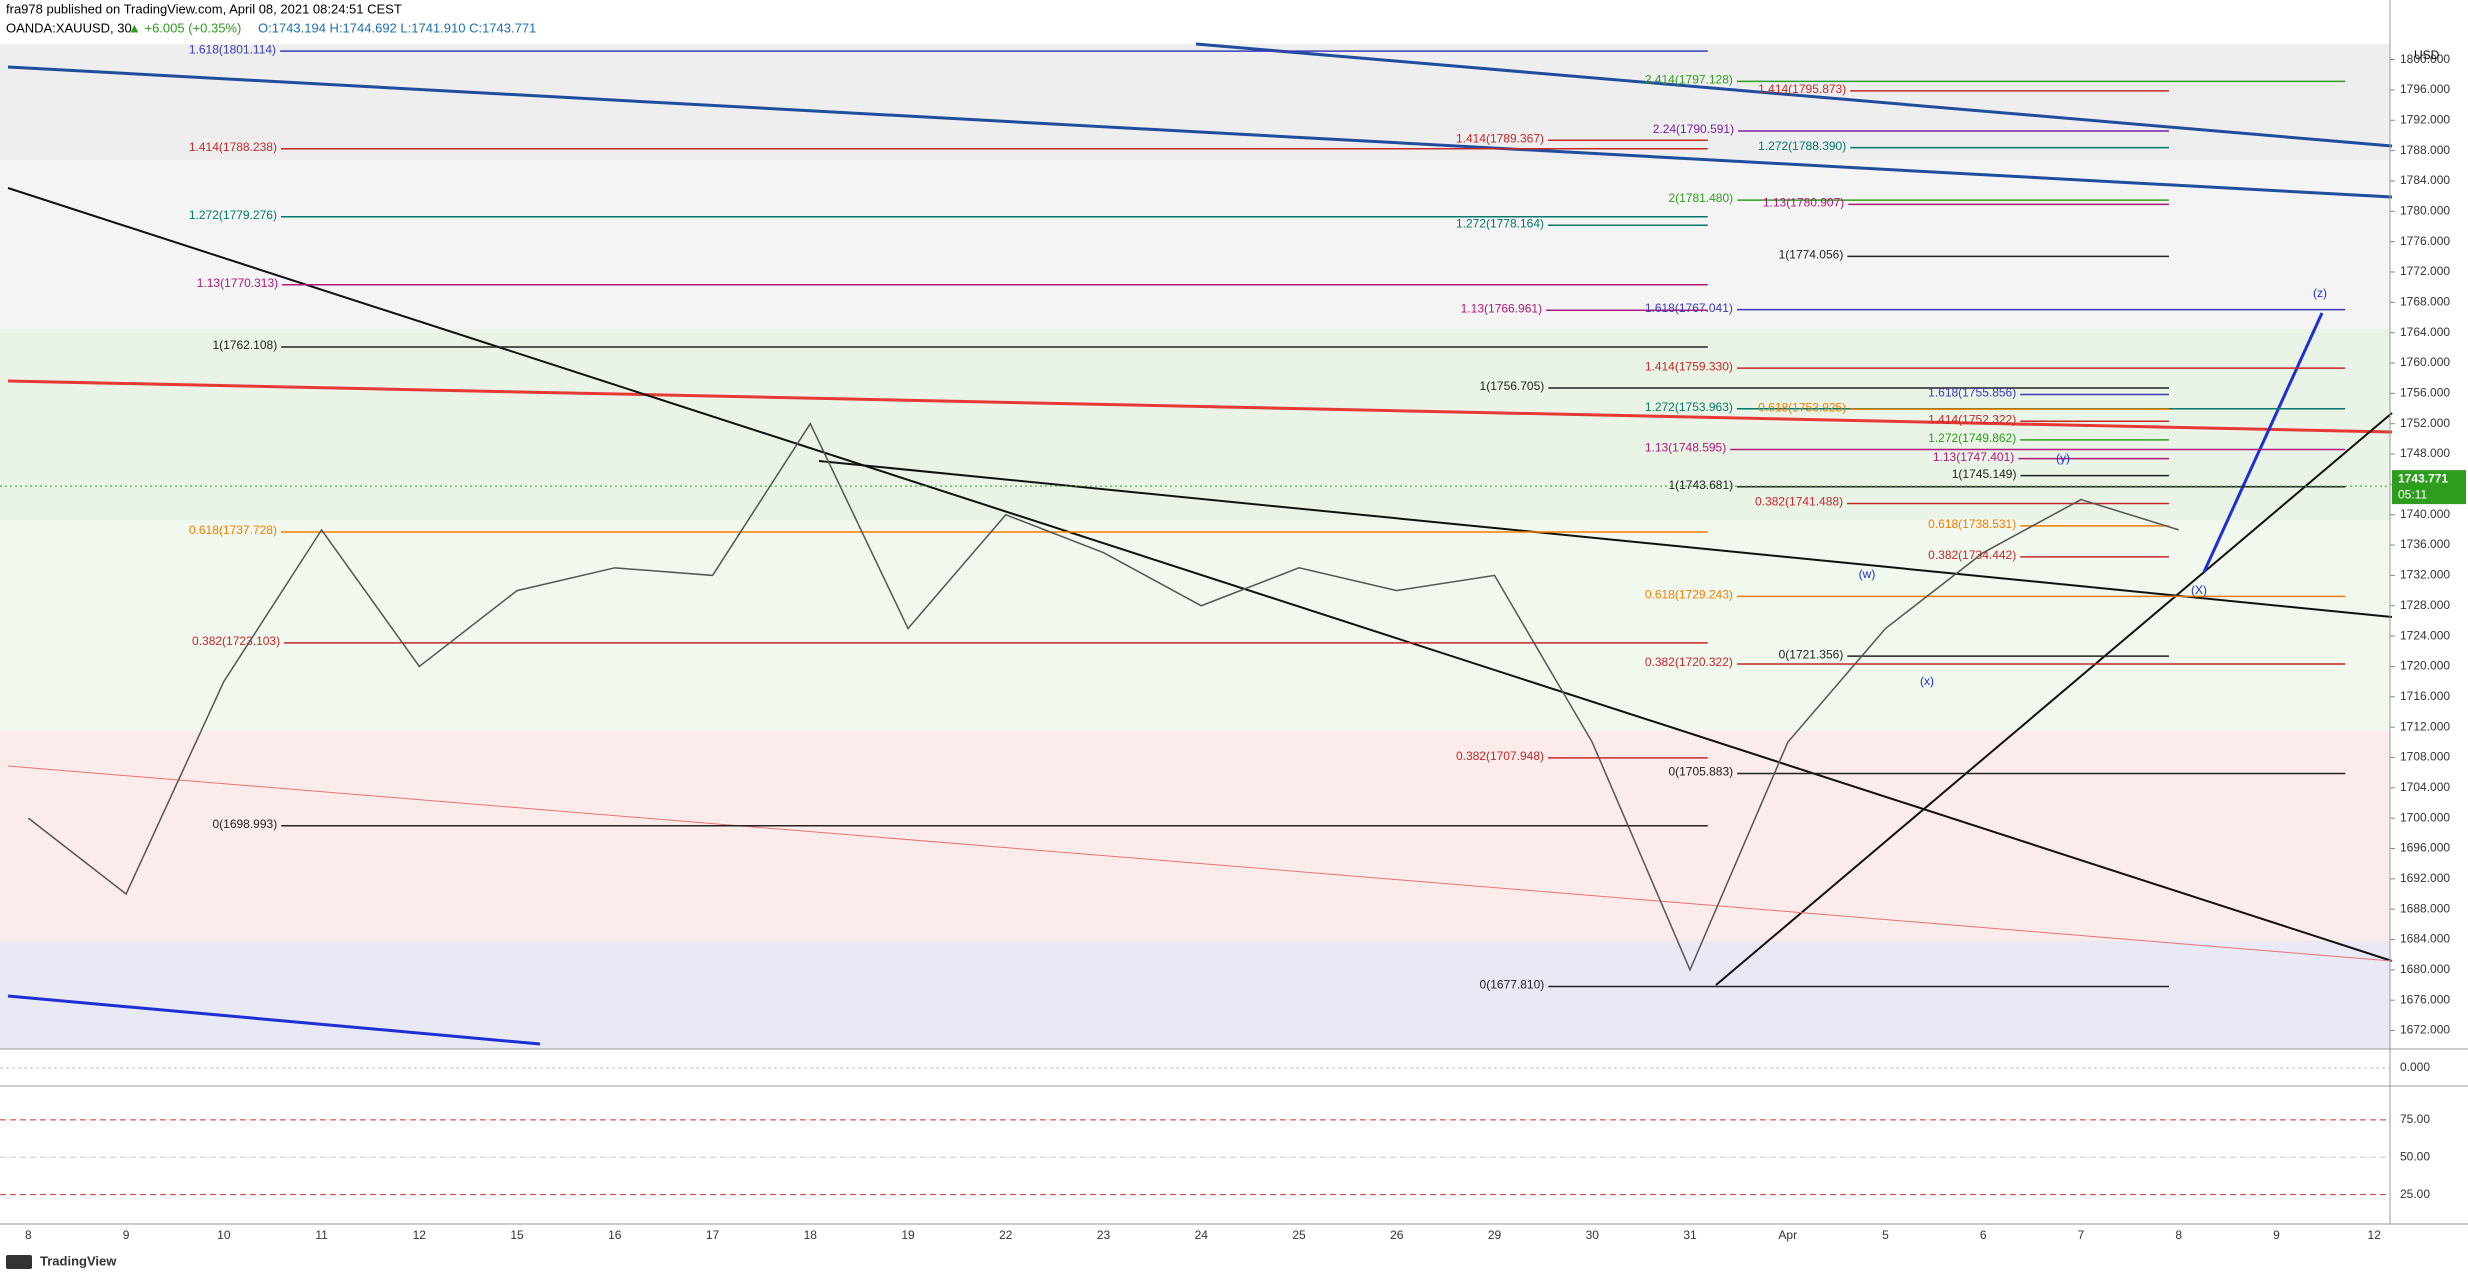 This screenshot has height=1274, width=2468. What do you see at coordinates (1500, 138) in the screenshot?
I see `fib-label: 1.414(1789.367)` at bounding box center [1500, 138].